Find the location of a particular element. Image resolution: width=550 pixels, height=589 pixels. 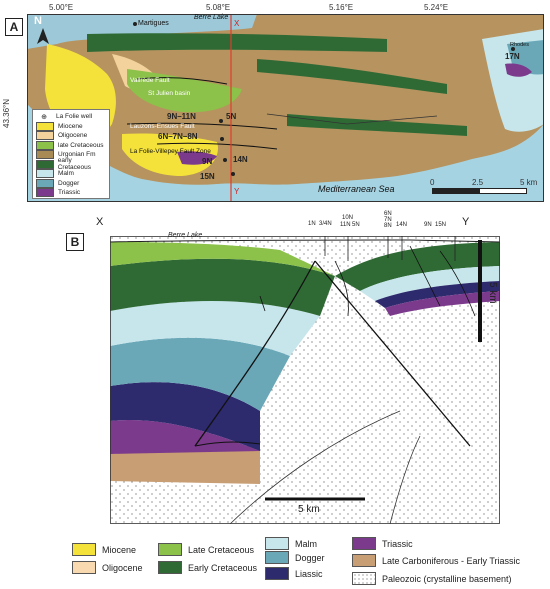

panel-b-label: B is located at coordinates (75, 242).